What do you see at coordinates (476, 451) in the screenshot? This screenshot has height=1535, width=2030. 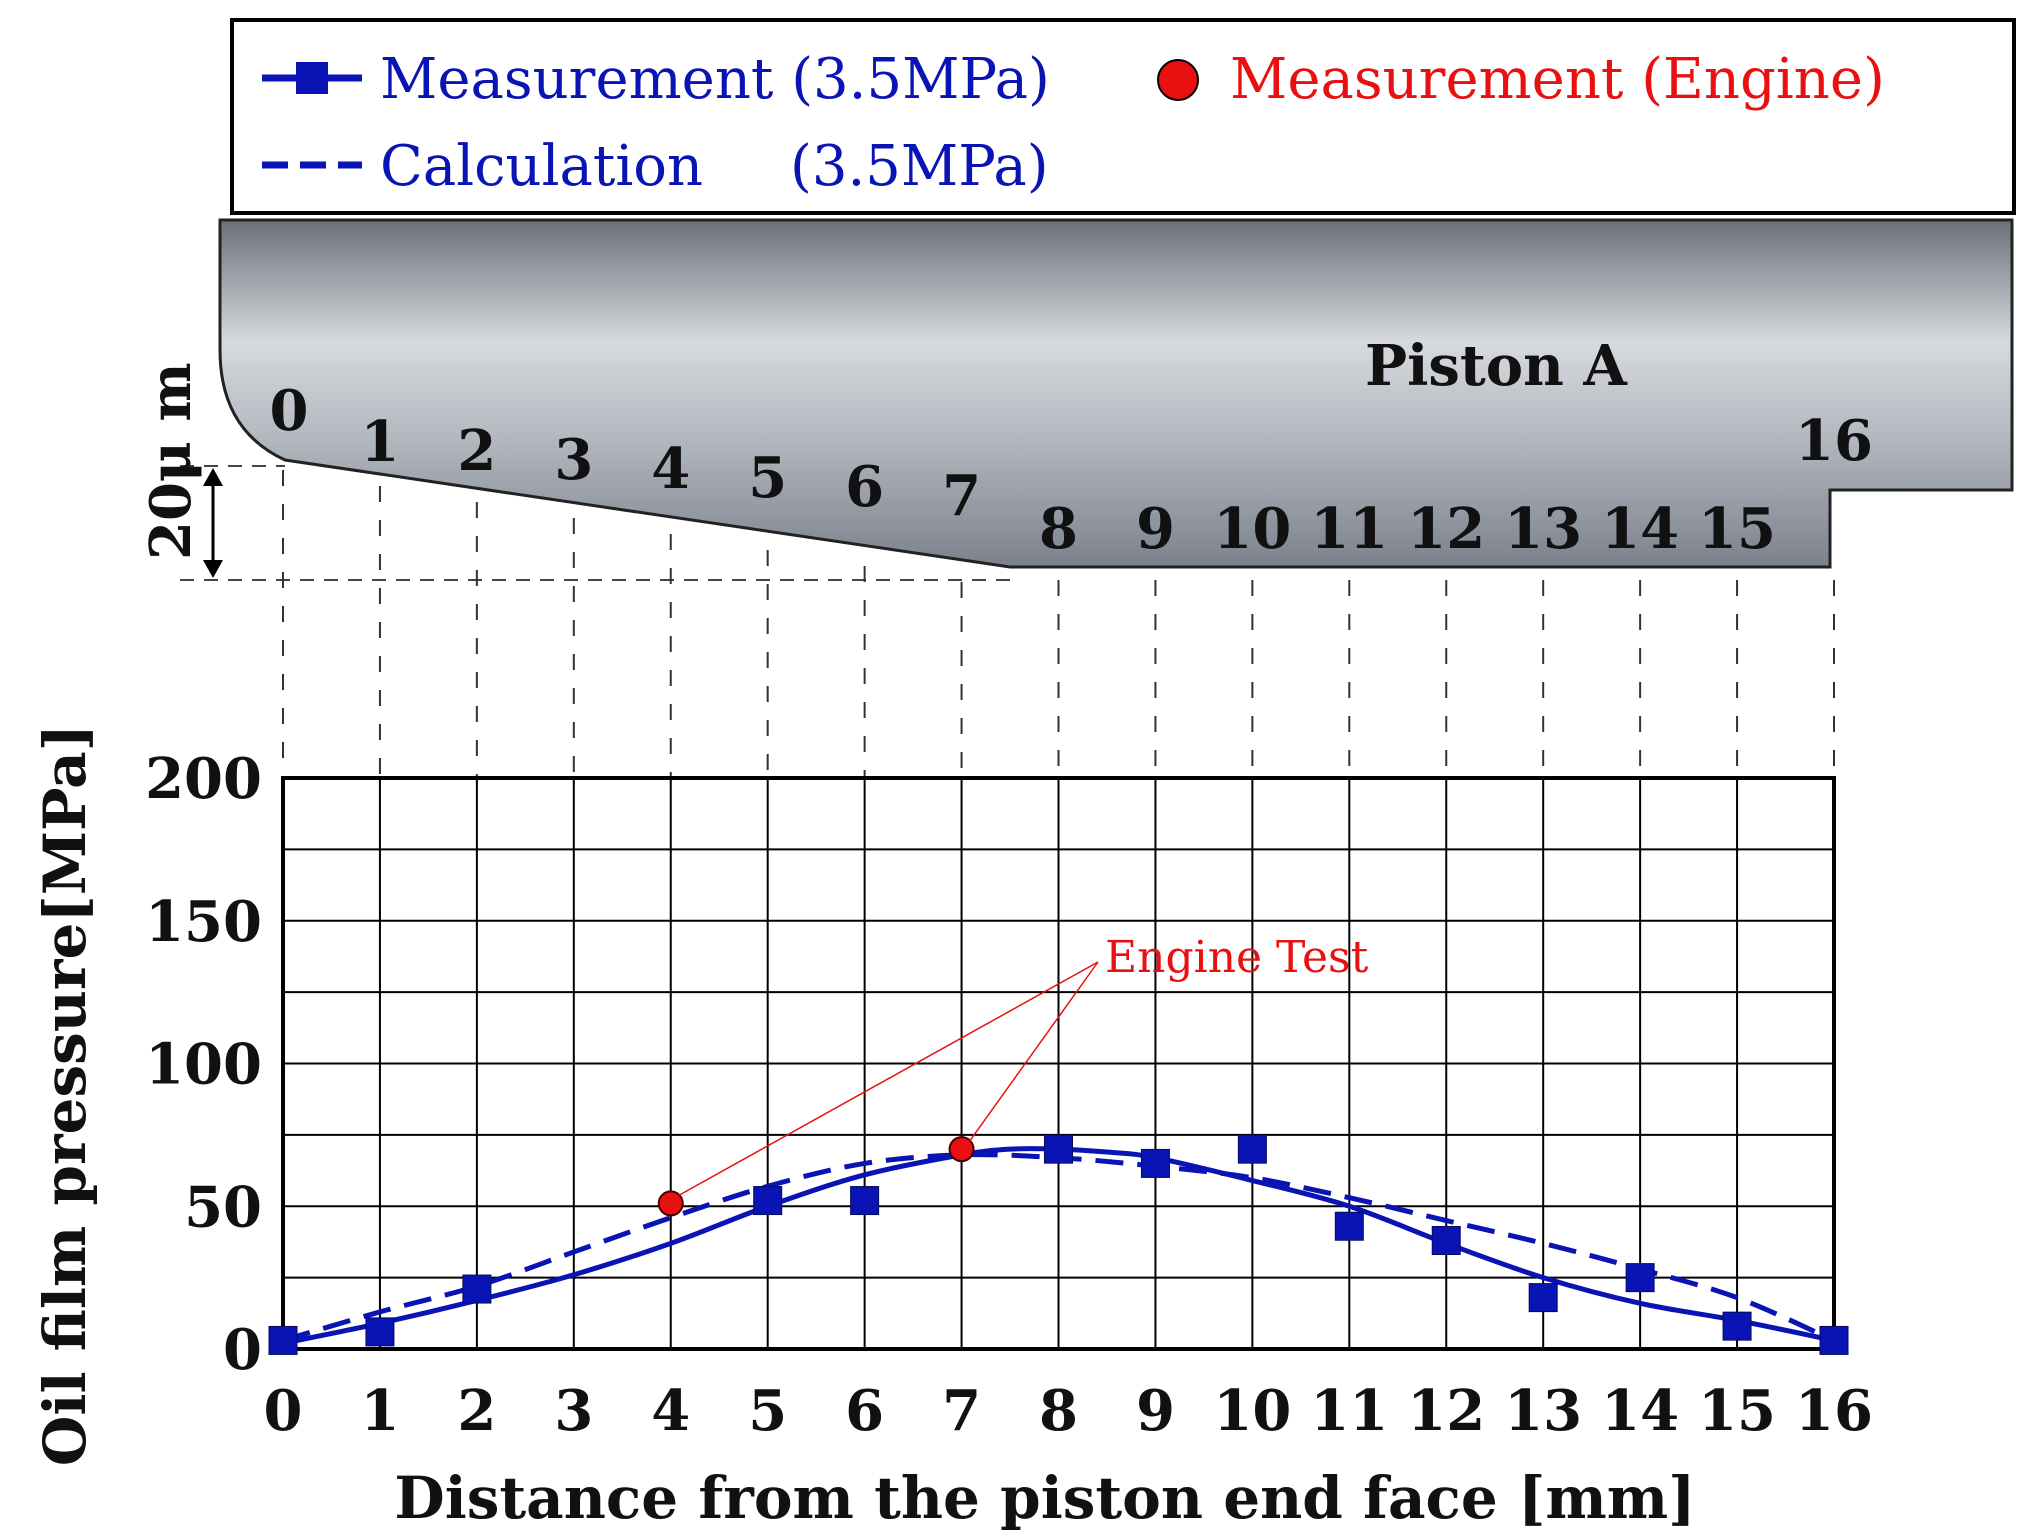 I see `piston-number-2: 2` at bounding box center [476, 451].